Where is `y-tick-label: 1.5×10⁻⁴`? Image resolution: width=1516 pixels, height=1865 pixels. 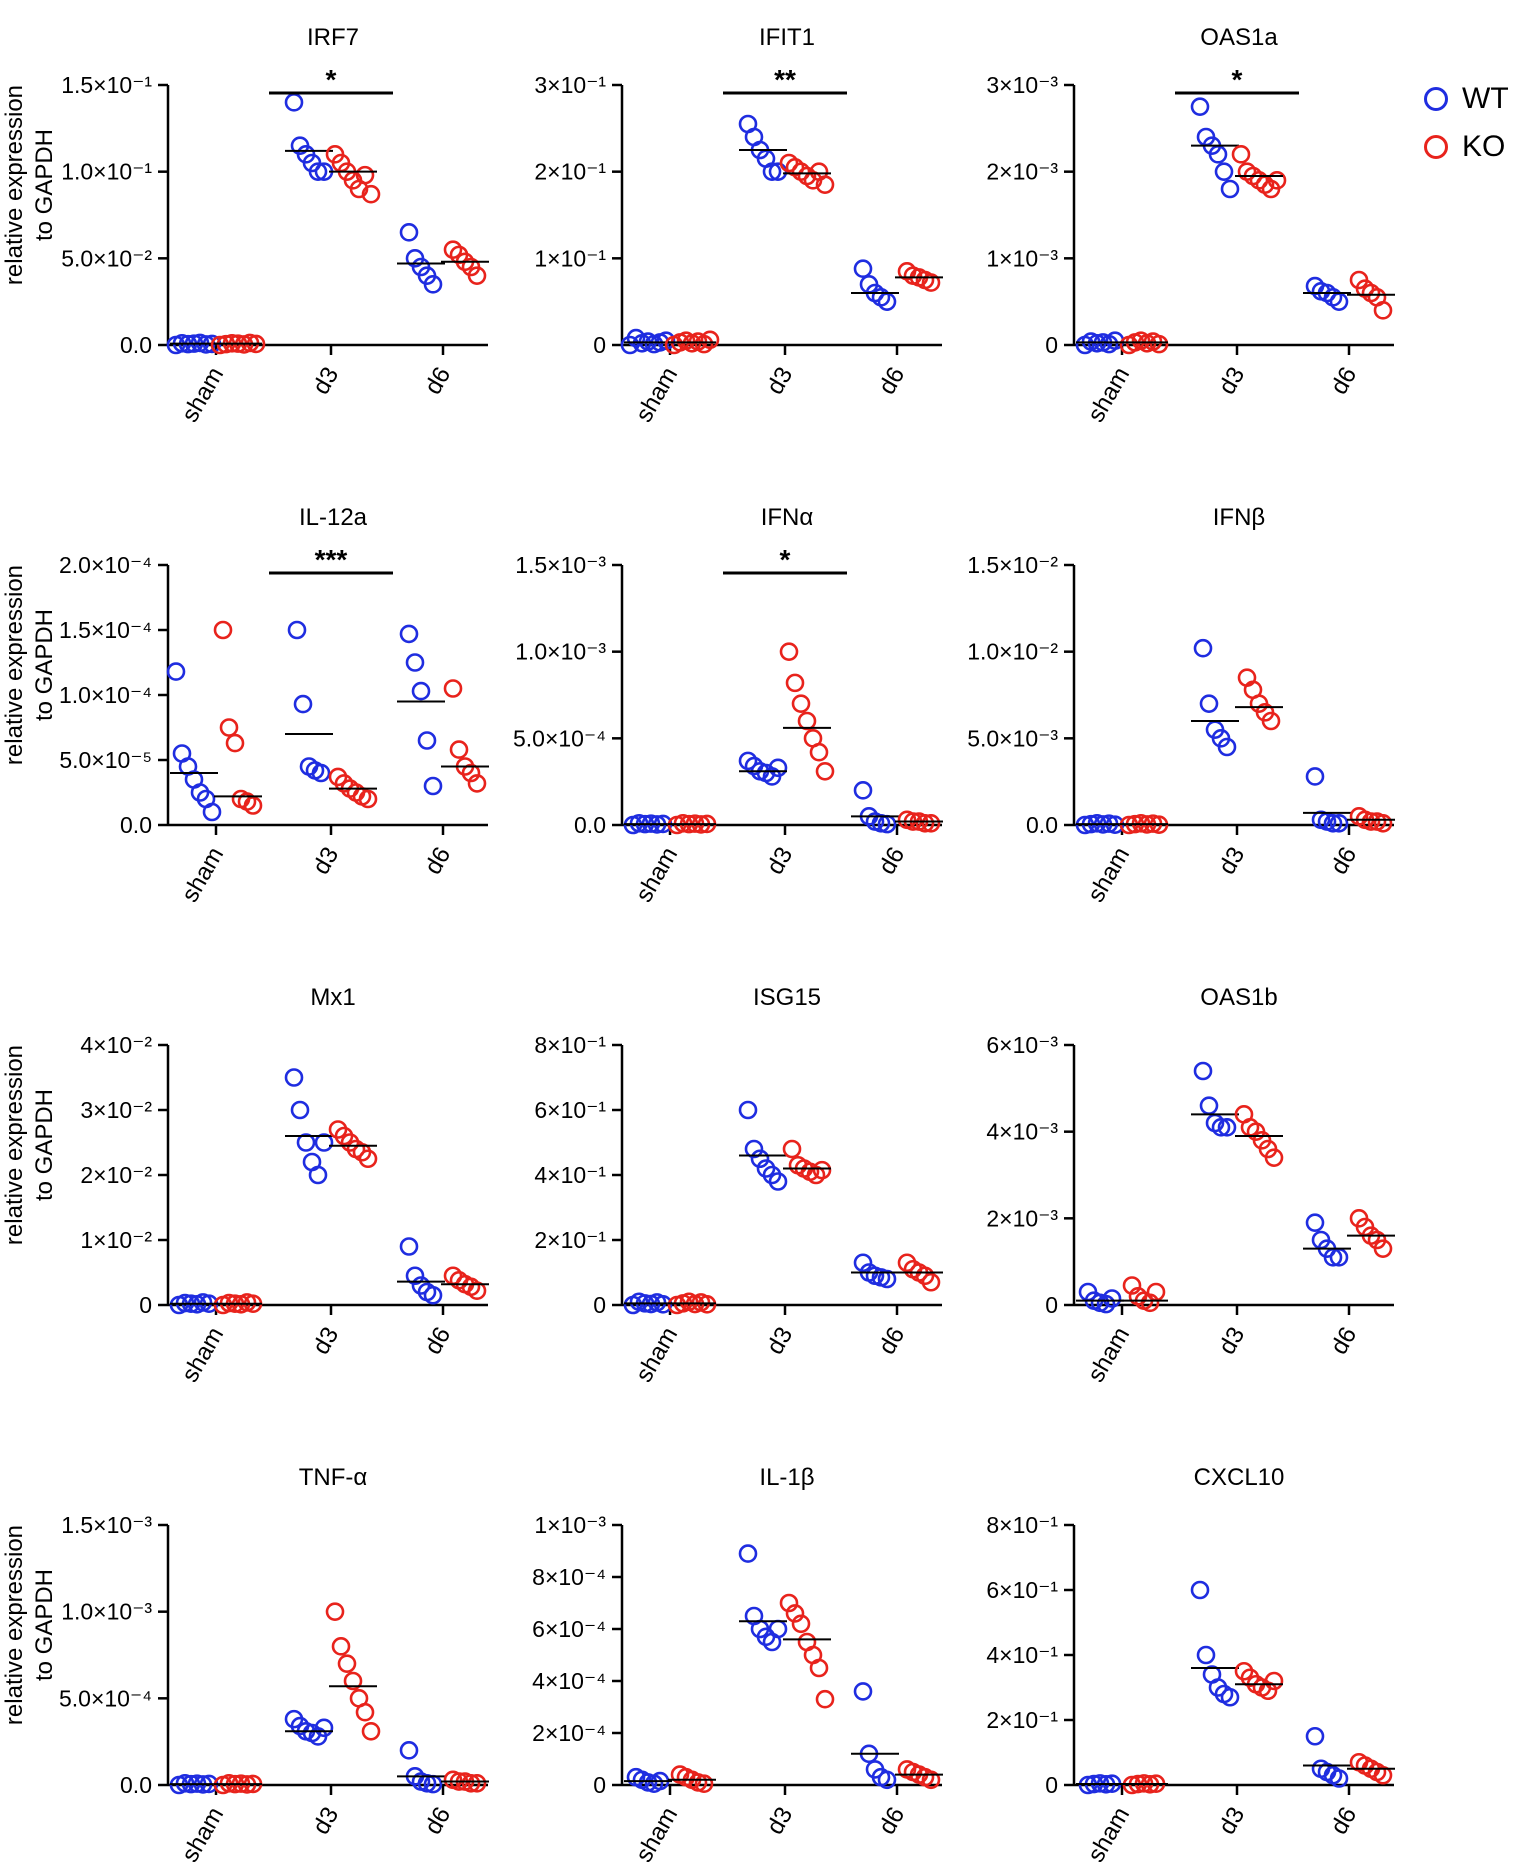 y-tick-label: 1.5×10⁻⁴ is located at coordinates (105, 630).